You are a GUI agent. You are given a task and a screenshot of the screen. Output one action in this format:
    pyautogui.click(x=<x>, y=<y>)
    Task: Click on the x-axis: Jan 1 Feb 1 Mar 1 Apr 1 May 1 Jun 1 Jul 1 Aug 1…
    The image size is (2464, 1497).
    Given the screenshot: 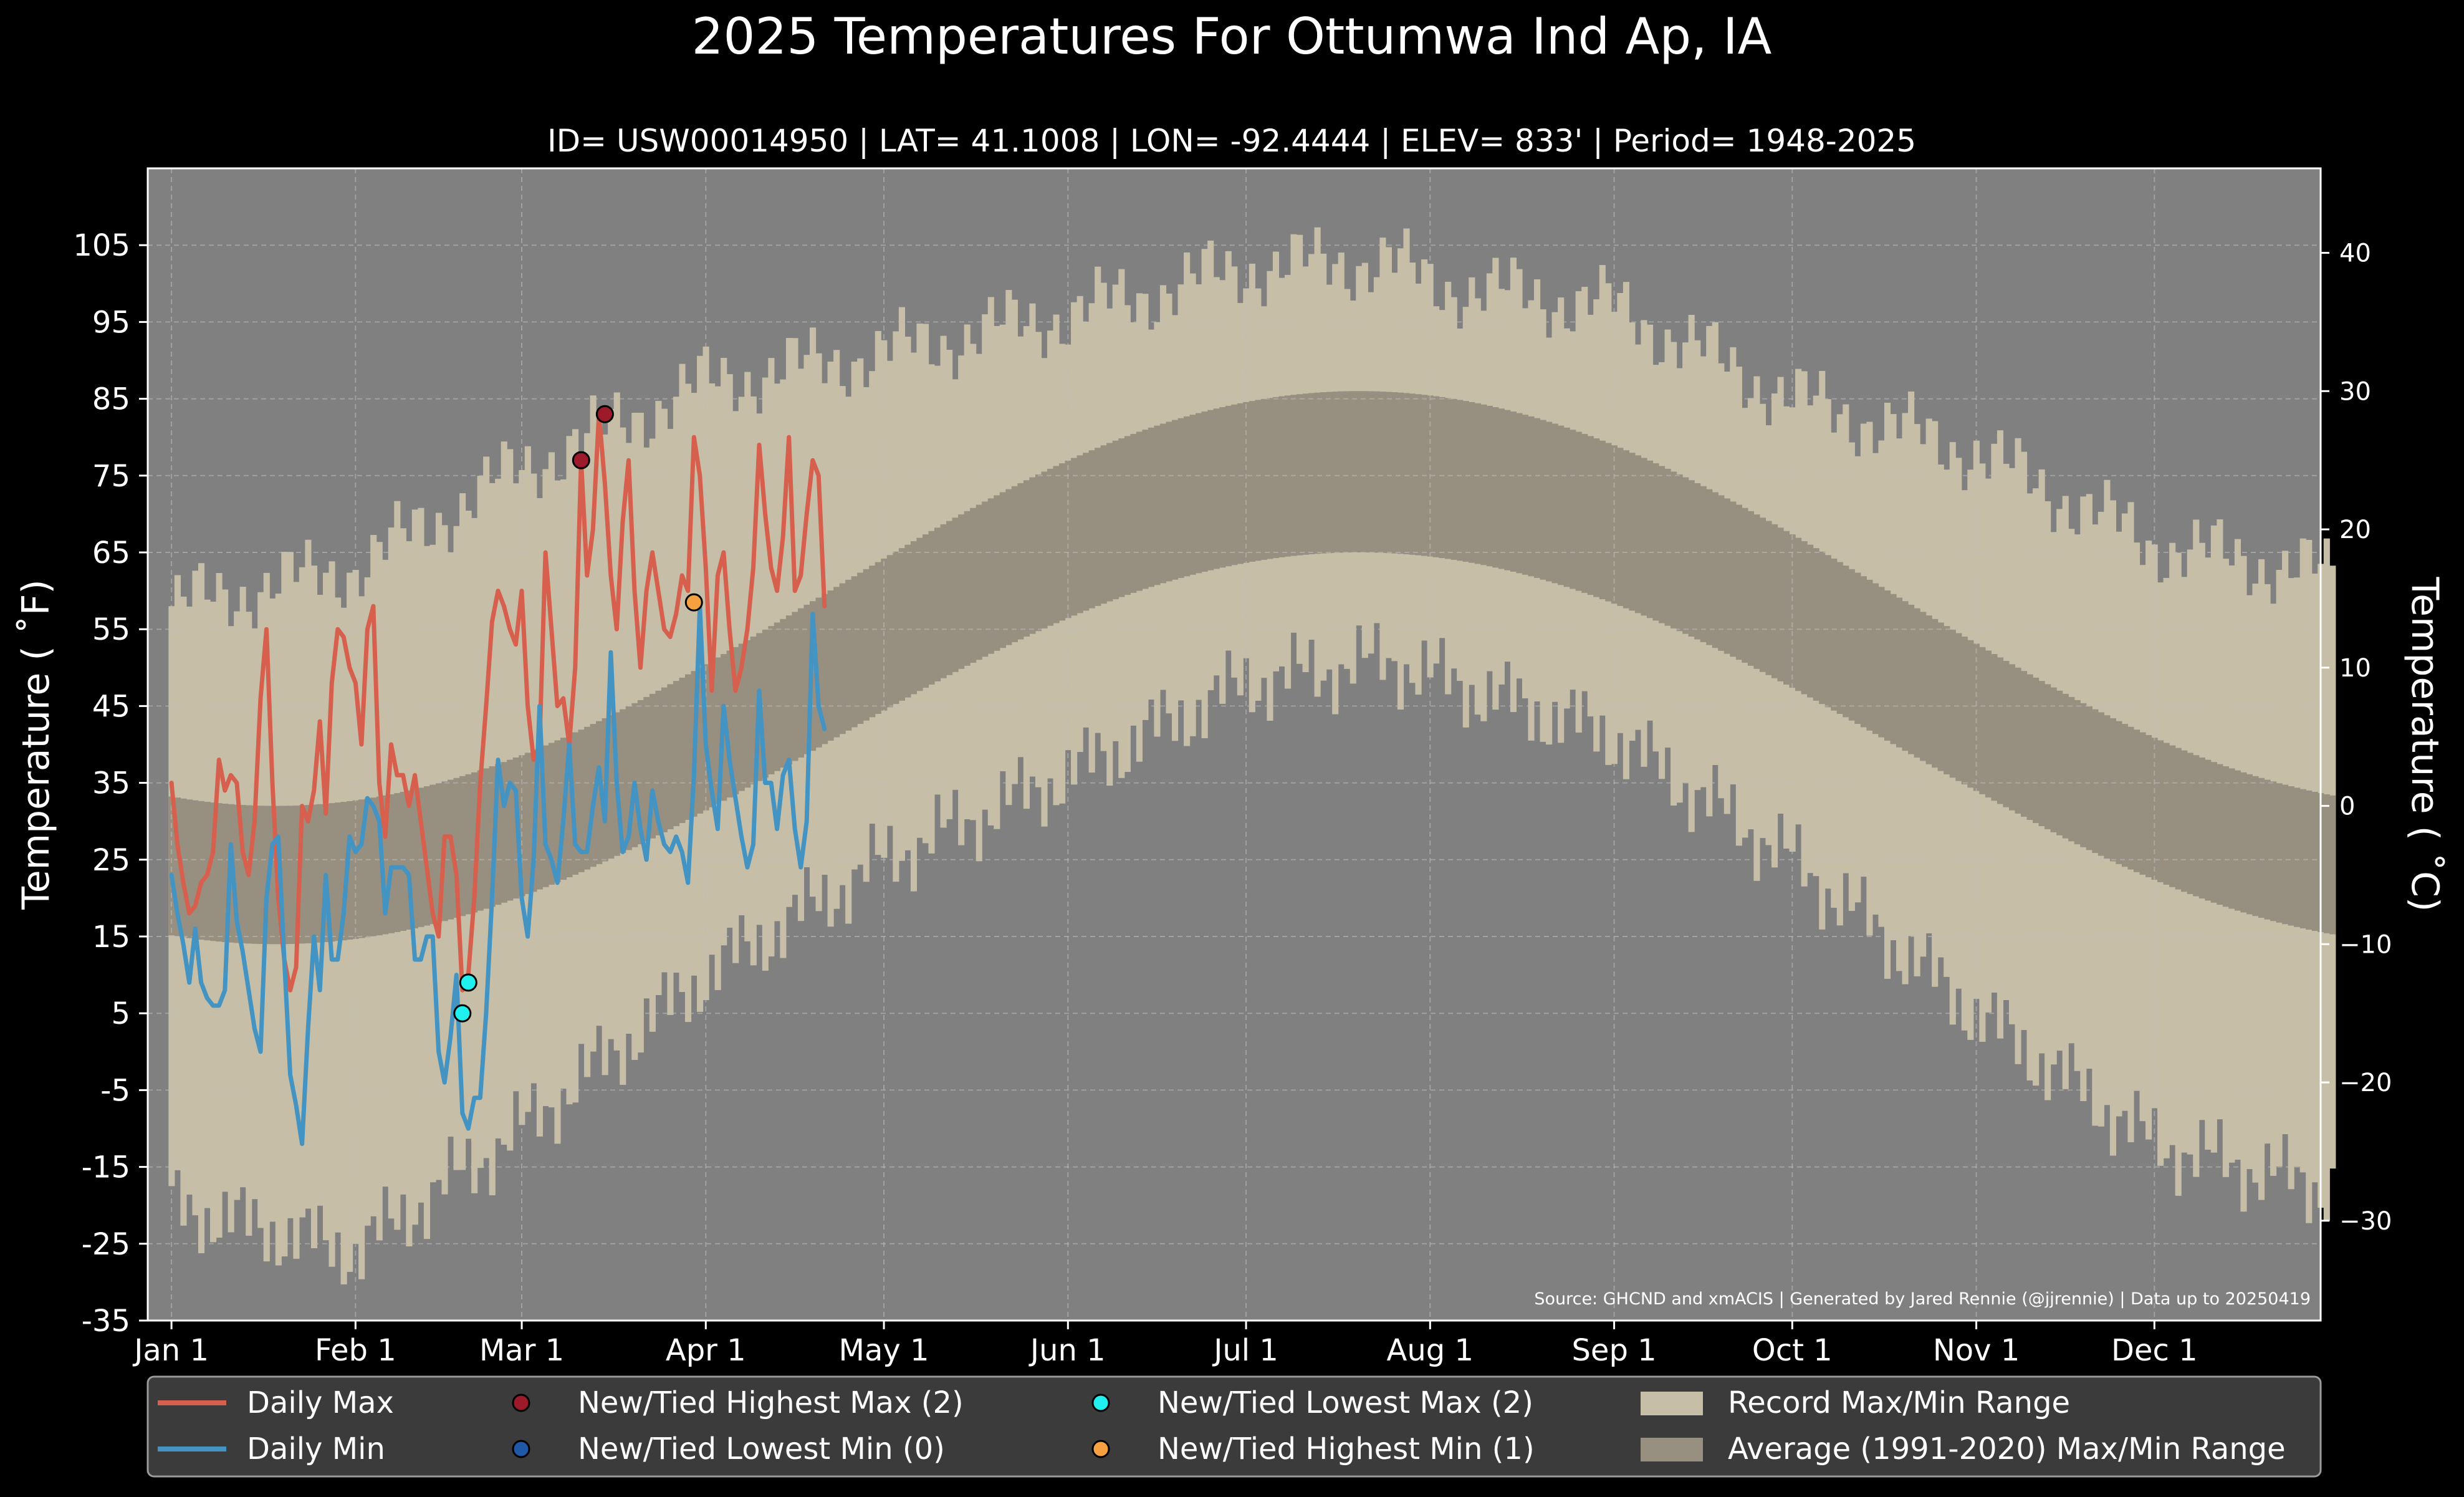 What is the action you would take?
    pyautogui.click(x=1165, y=1344)
    